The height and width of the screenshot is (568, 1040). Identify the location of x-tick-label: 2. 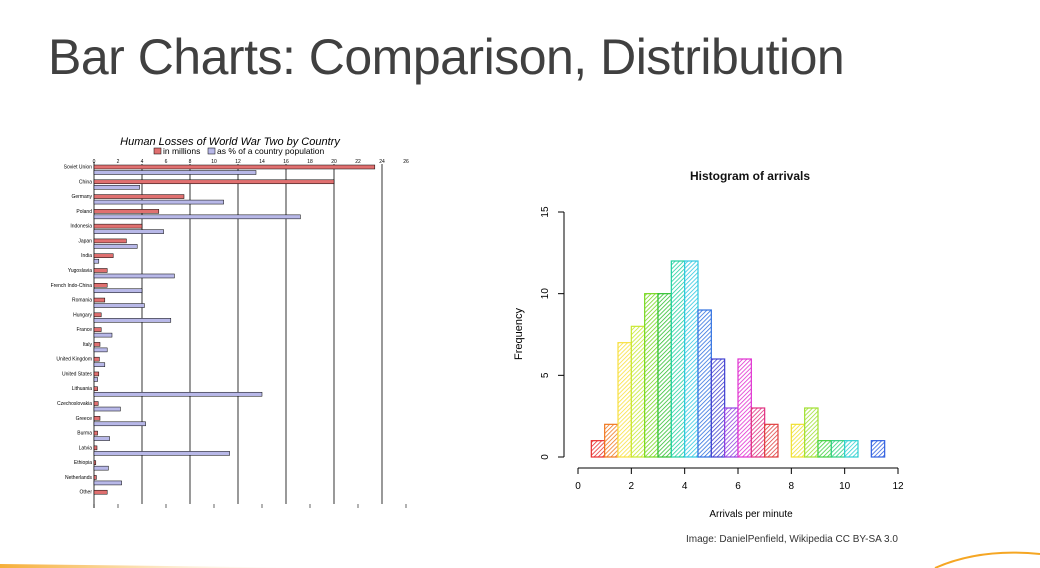
(118, 162).